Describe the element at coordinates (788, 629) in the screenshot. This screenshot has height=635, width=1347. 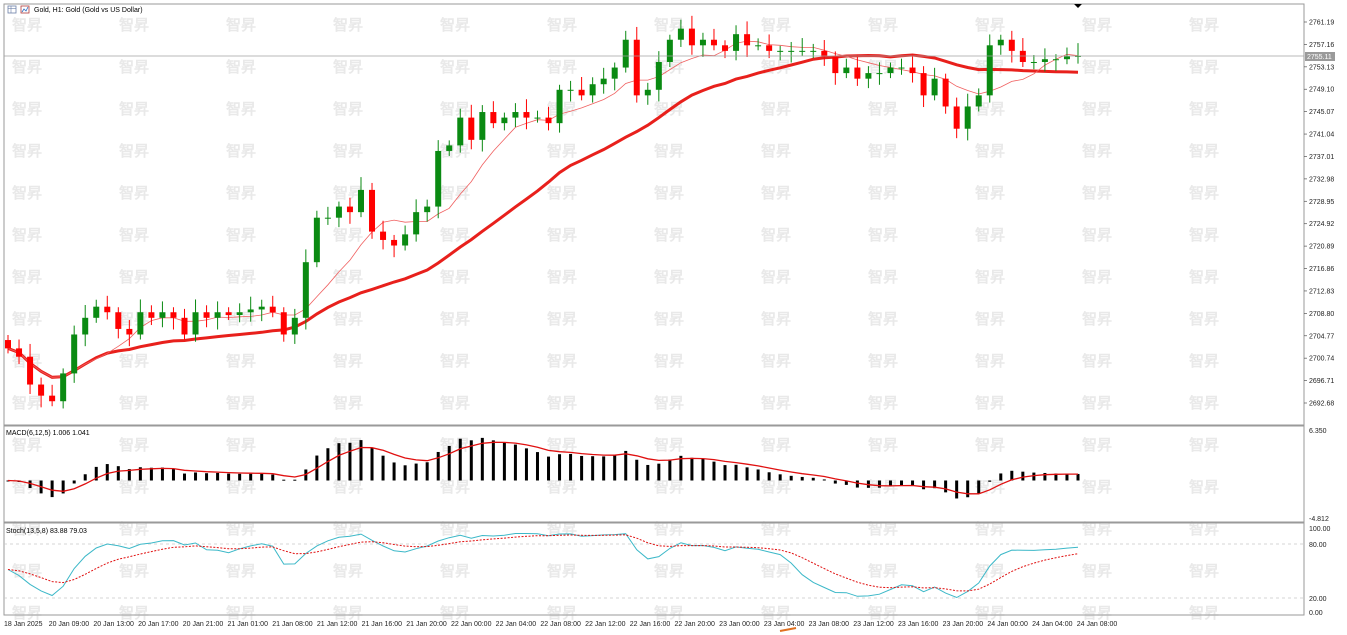
I see `scroll-indicator` at that location.